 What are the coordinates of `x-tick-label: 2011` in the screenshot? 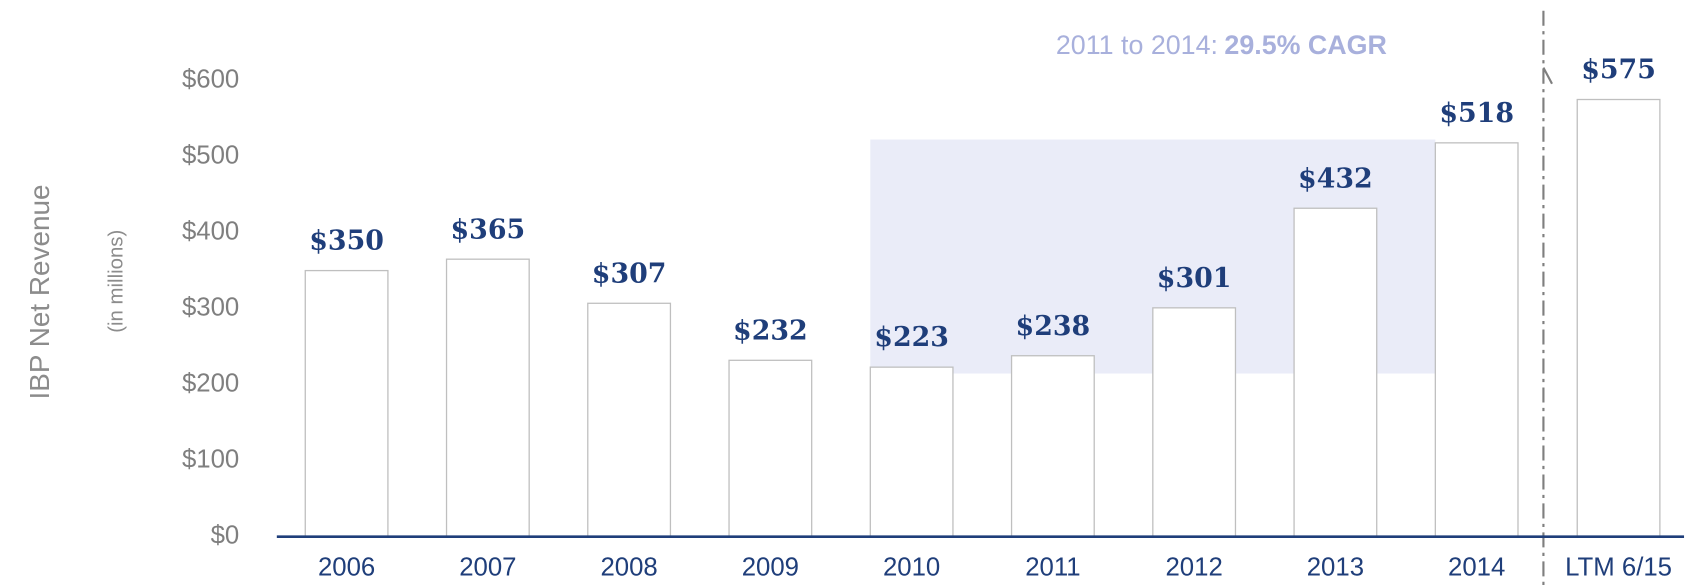 It's located at (1052, 568).